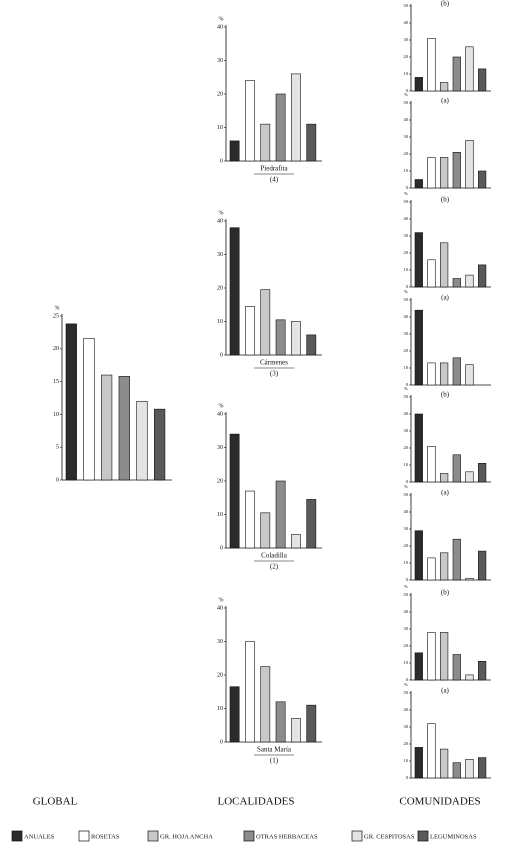 Image resolution: width=519 pixels, height=857 pixels. Describe the element at coordinates (406, 692) in the screenshot. I see `y-tick-label: 50` at that location.